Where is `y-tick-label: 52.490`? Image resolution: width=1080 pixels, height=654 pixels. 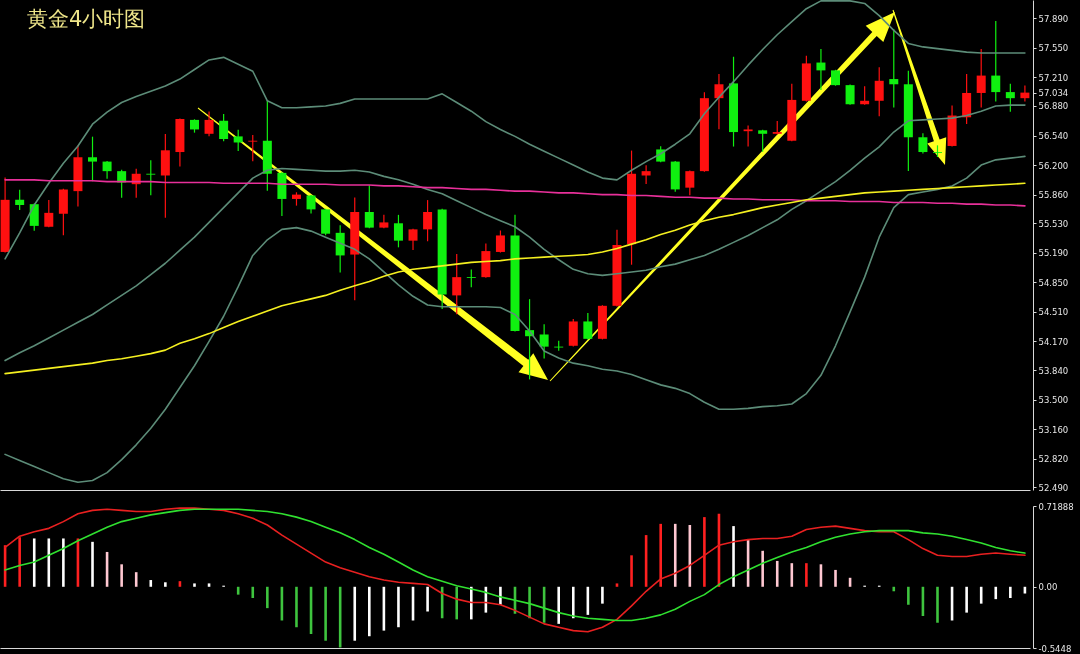 y-tick-label: 52.490 is located at coordinates (1053, 487).